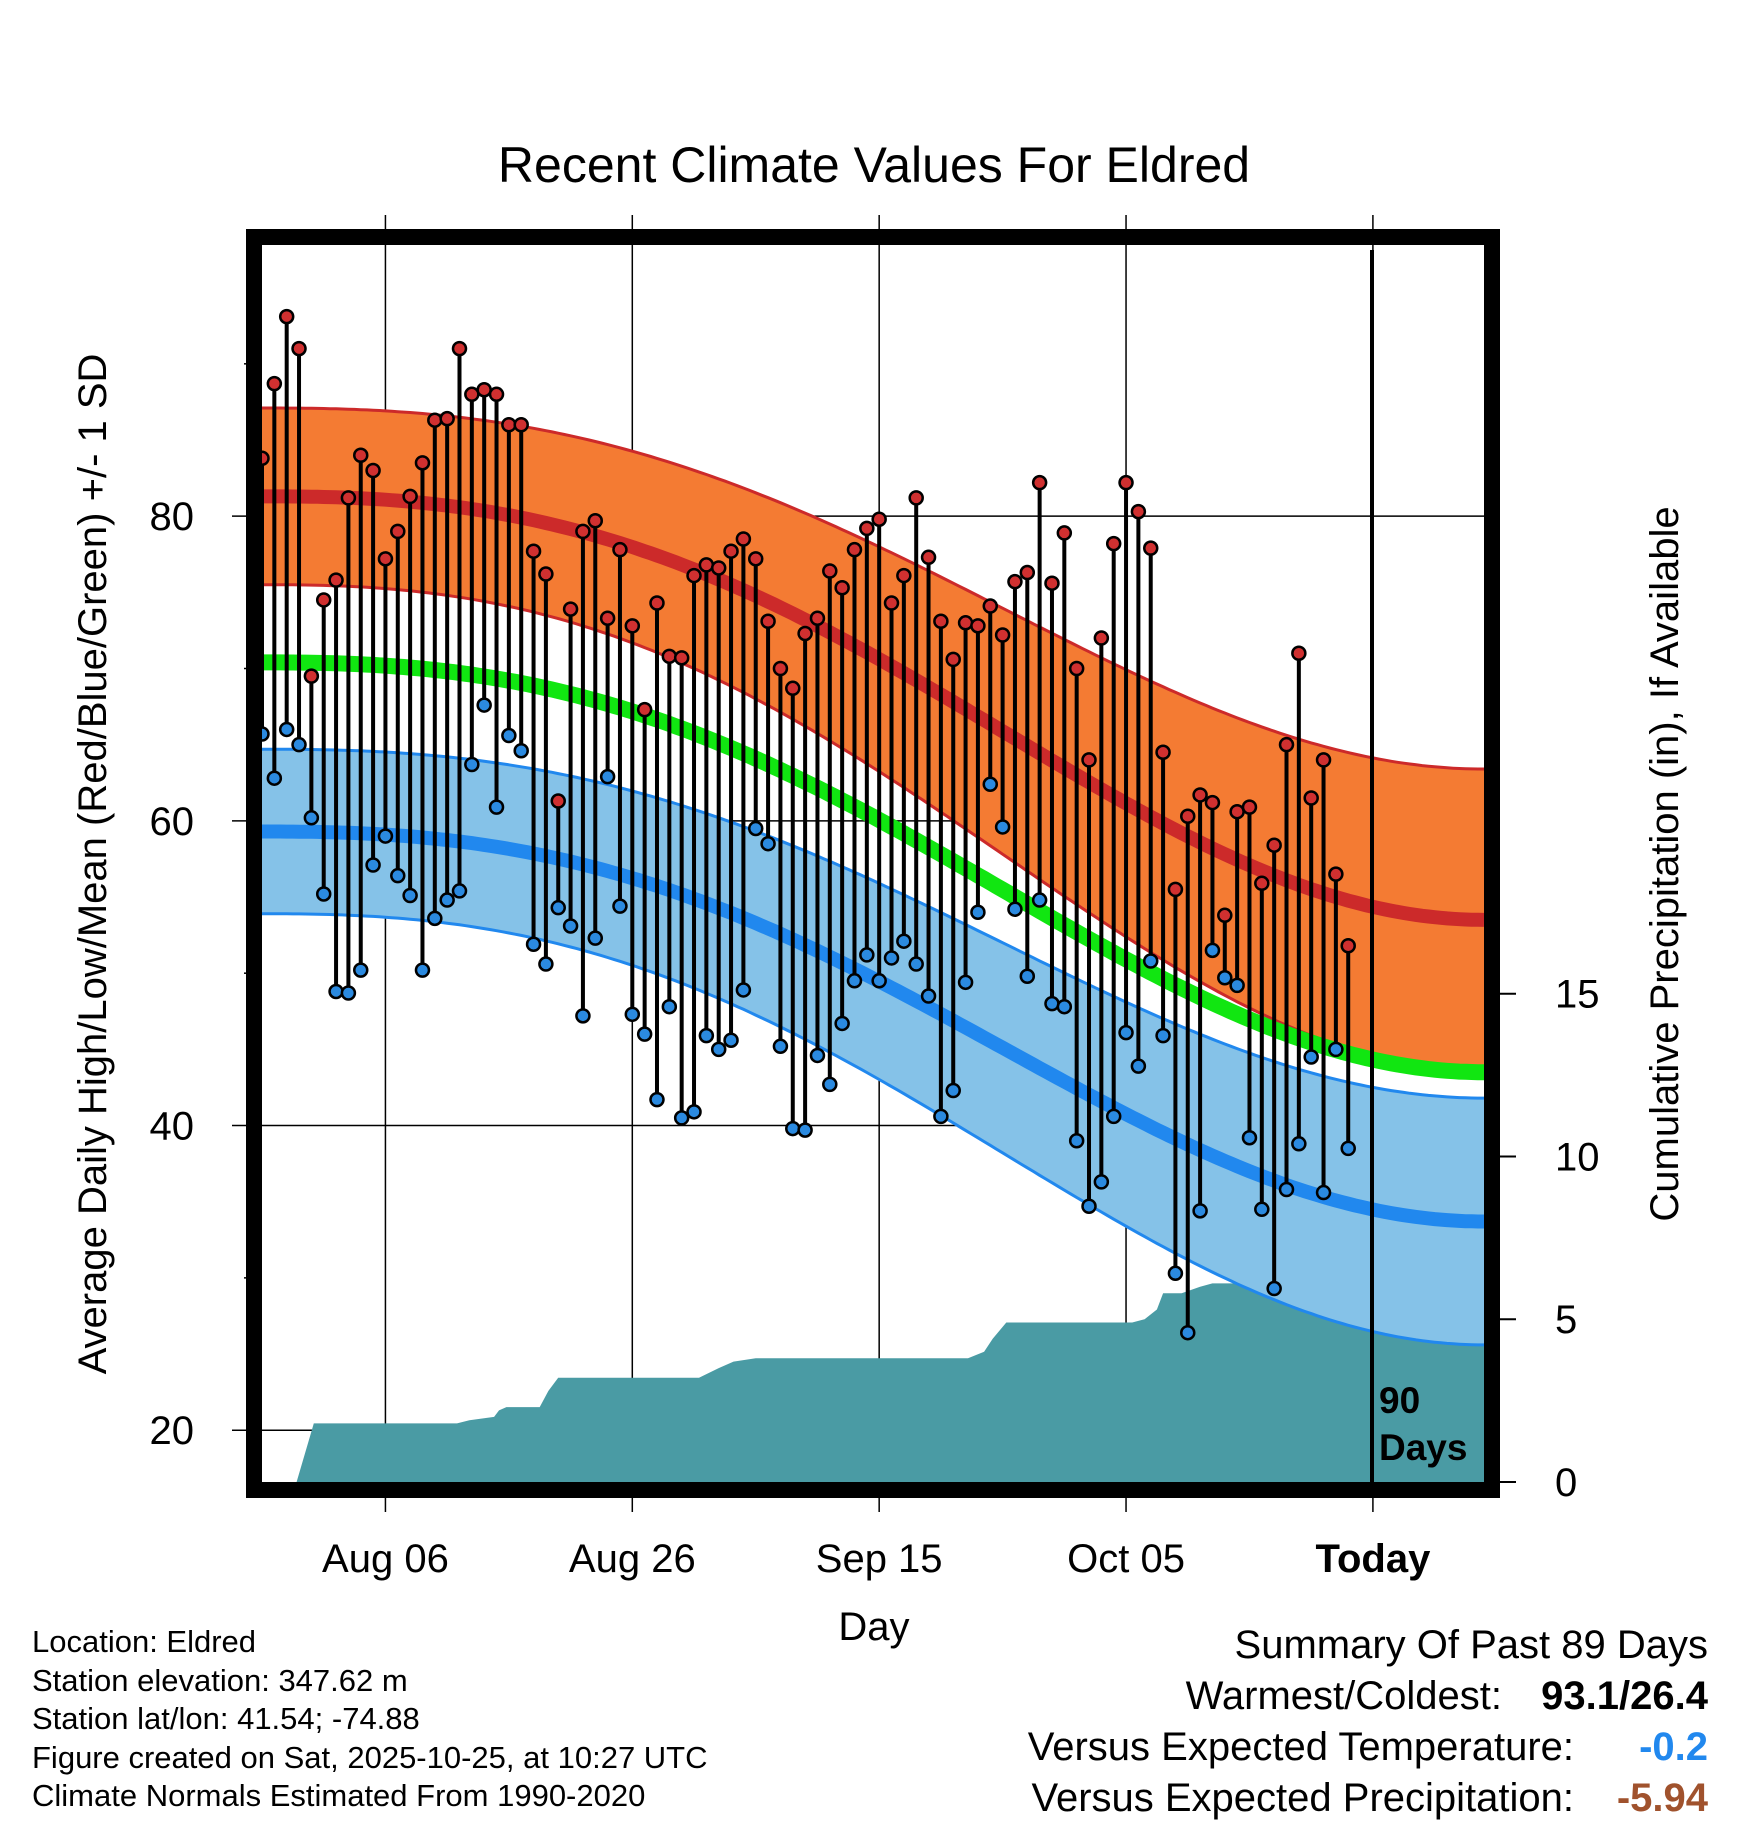 This screenshot has height=1828, width=1748. What do you see at coordinates (339, 1795) in the screenshot?
I see `normals-text: Climate Normals Estimated From 1990-2020` at bounding box center [339, 1795].